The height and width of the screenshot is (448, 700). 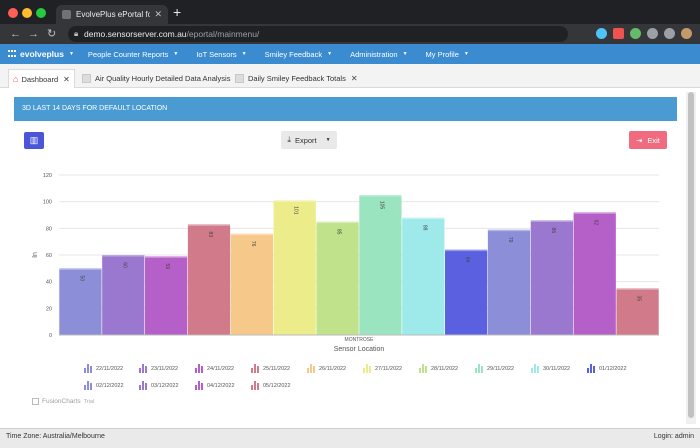 I want to click on login-text: Login: admin, so click(x=673, y=436).